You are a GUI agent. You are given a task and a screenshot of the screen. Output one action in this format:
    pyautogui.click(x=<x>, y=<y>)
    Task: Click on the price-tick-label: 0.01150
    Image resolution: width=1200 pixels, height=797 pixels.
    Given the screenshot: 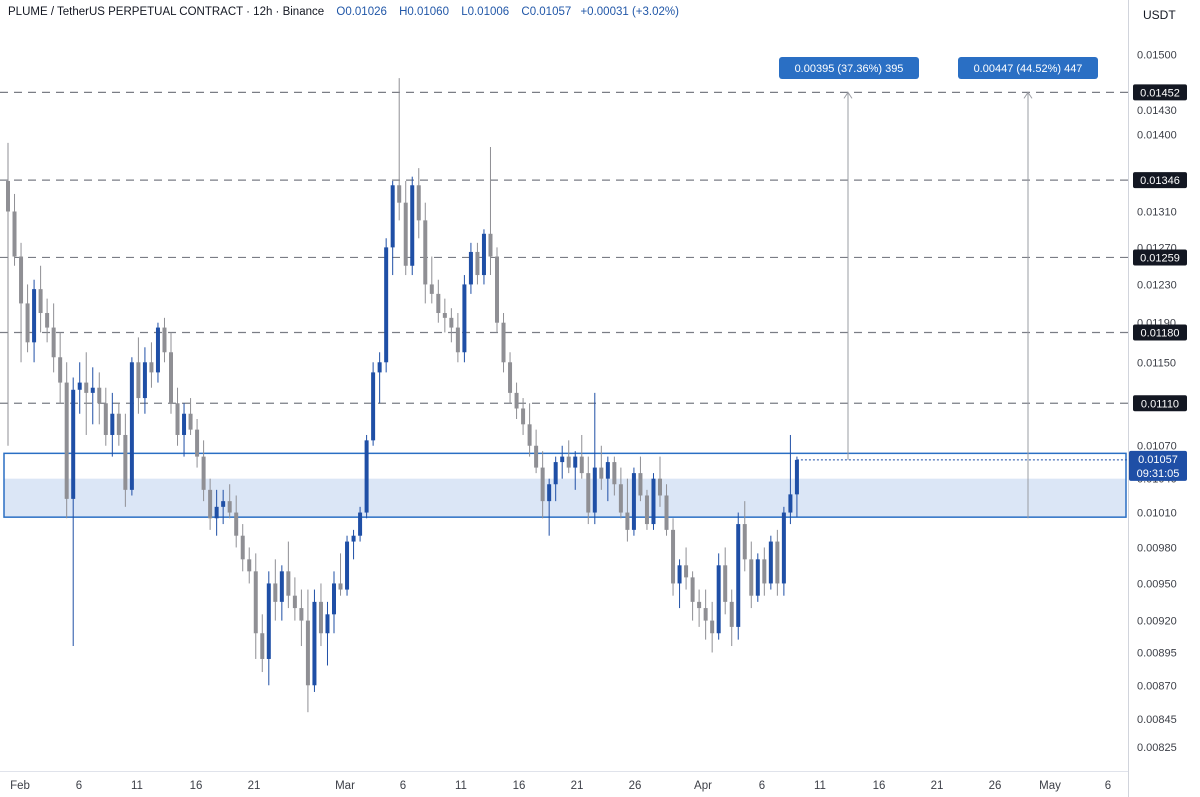 What is the action you would take?
    pyautogui.click(x=1156, y=363)
    